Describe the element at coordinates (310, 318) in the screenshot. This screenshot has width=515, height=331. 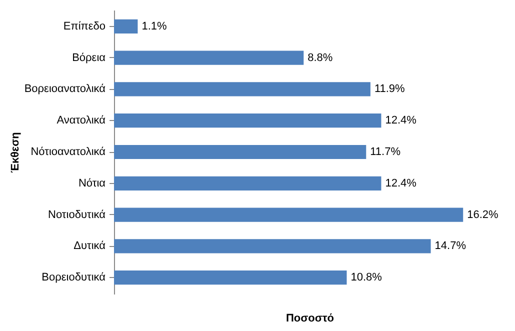
I see `x-axis-title: Ποσοστό` at that location.